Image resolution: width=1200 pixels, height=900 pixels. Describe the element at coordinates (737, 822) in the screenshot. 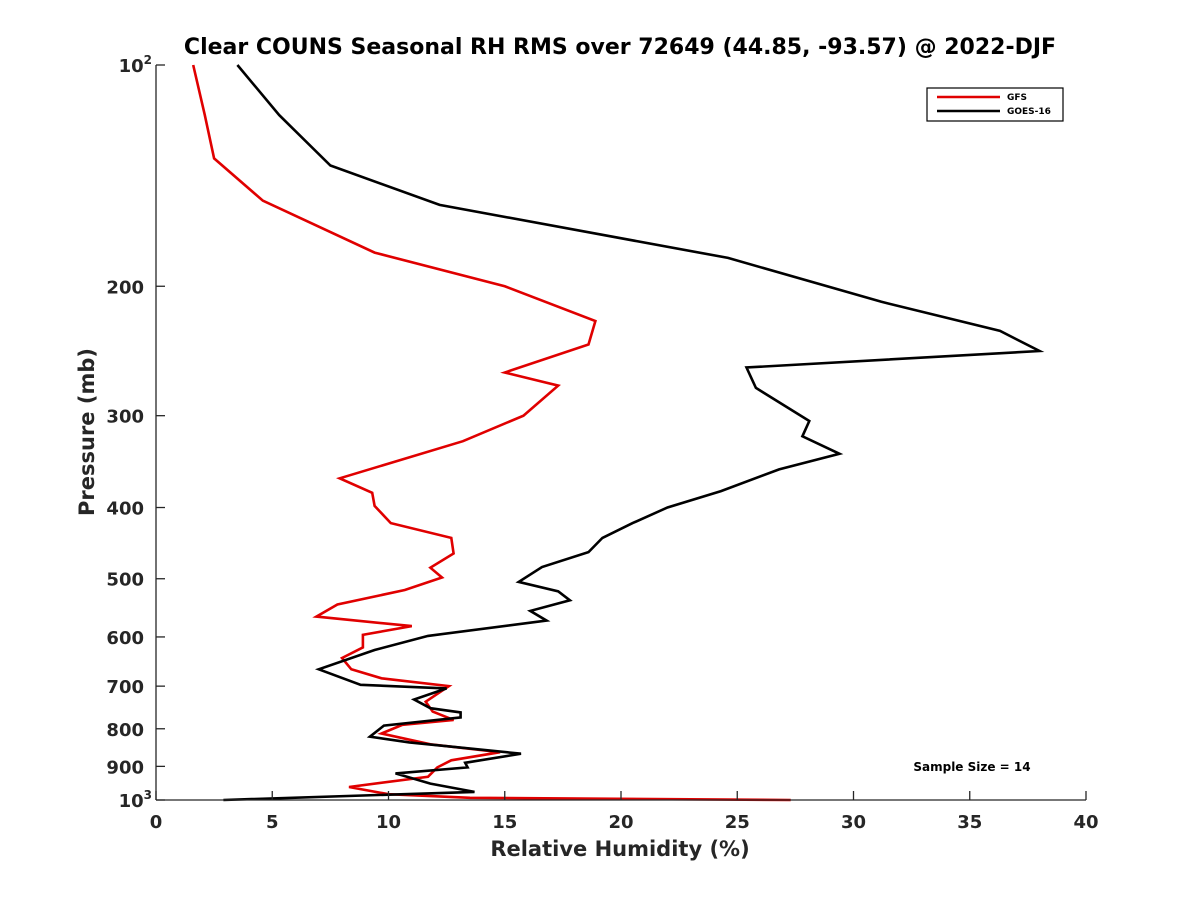

I see `x-tick-label: 25` at that location.